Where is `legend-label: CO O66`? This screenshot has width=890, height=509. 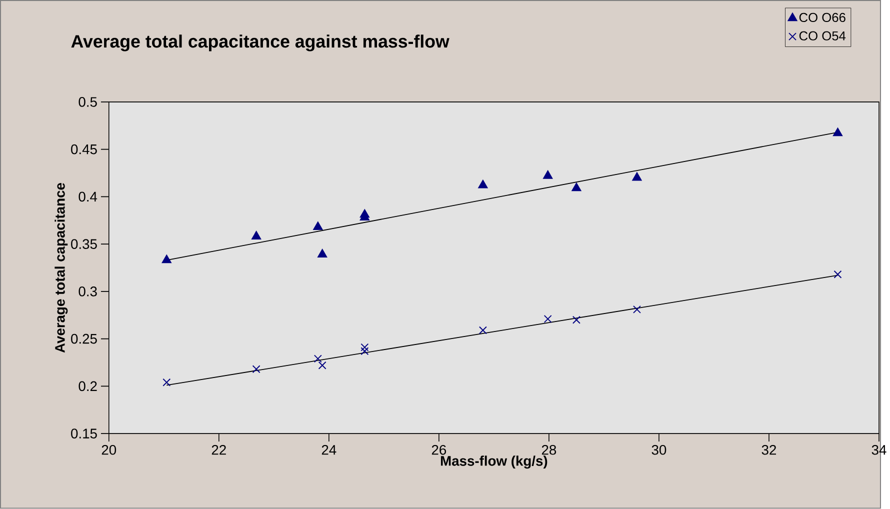
legend-label: CO O66 is located at coordinates (822, 17).